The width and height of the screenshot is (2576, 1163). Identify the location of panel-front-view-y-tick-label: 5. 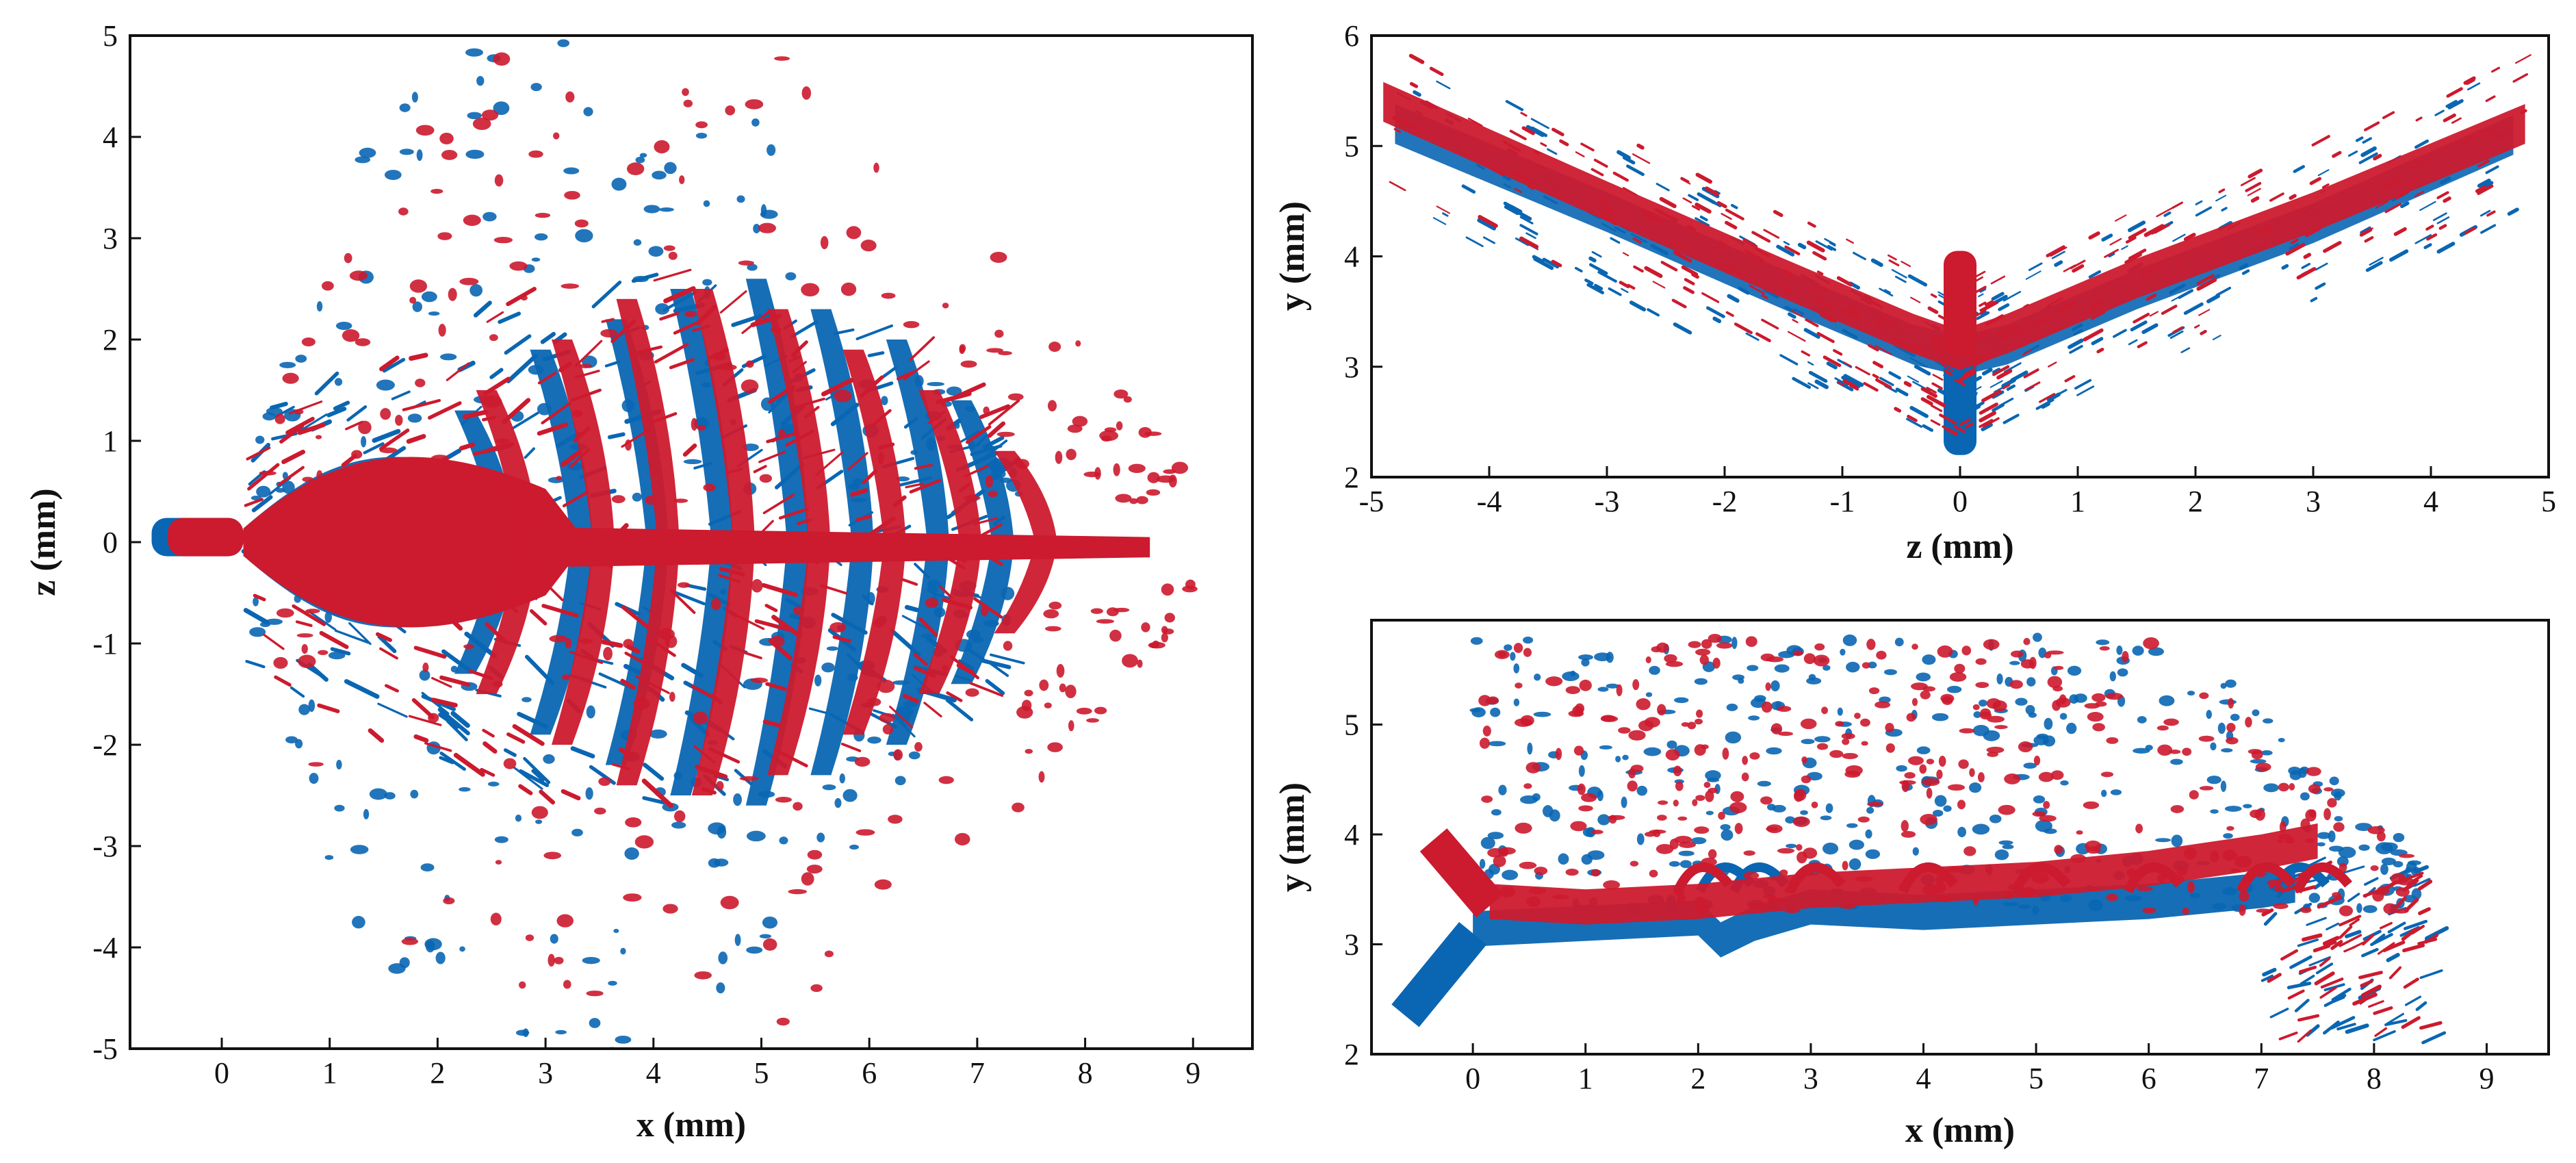
(1351, 146).